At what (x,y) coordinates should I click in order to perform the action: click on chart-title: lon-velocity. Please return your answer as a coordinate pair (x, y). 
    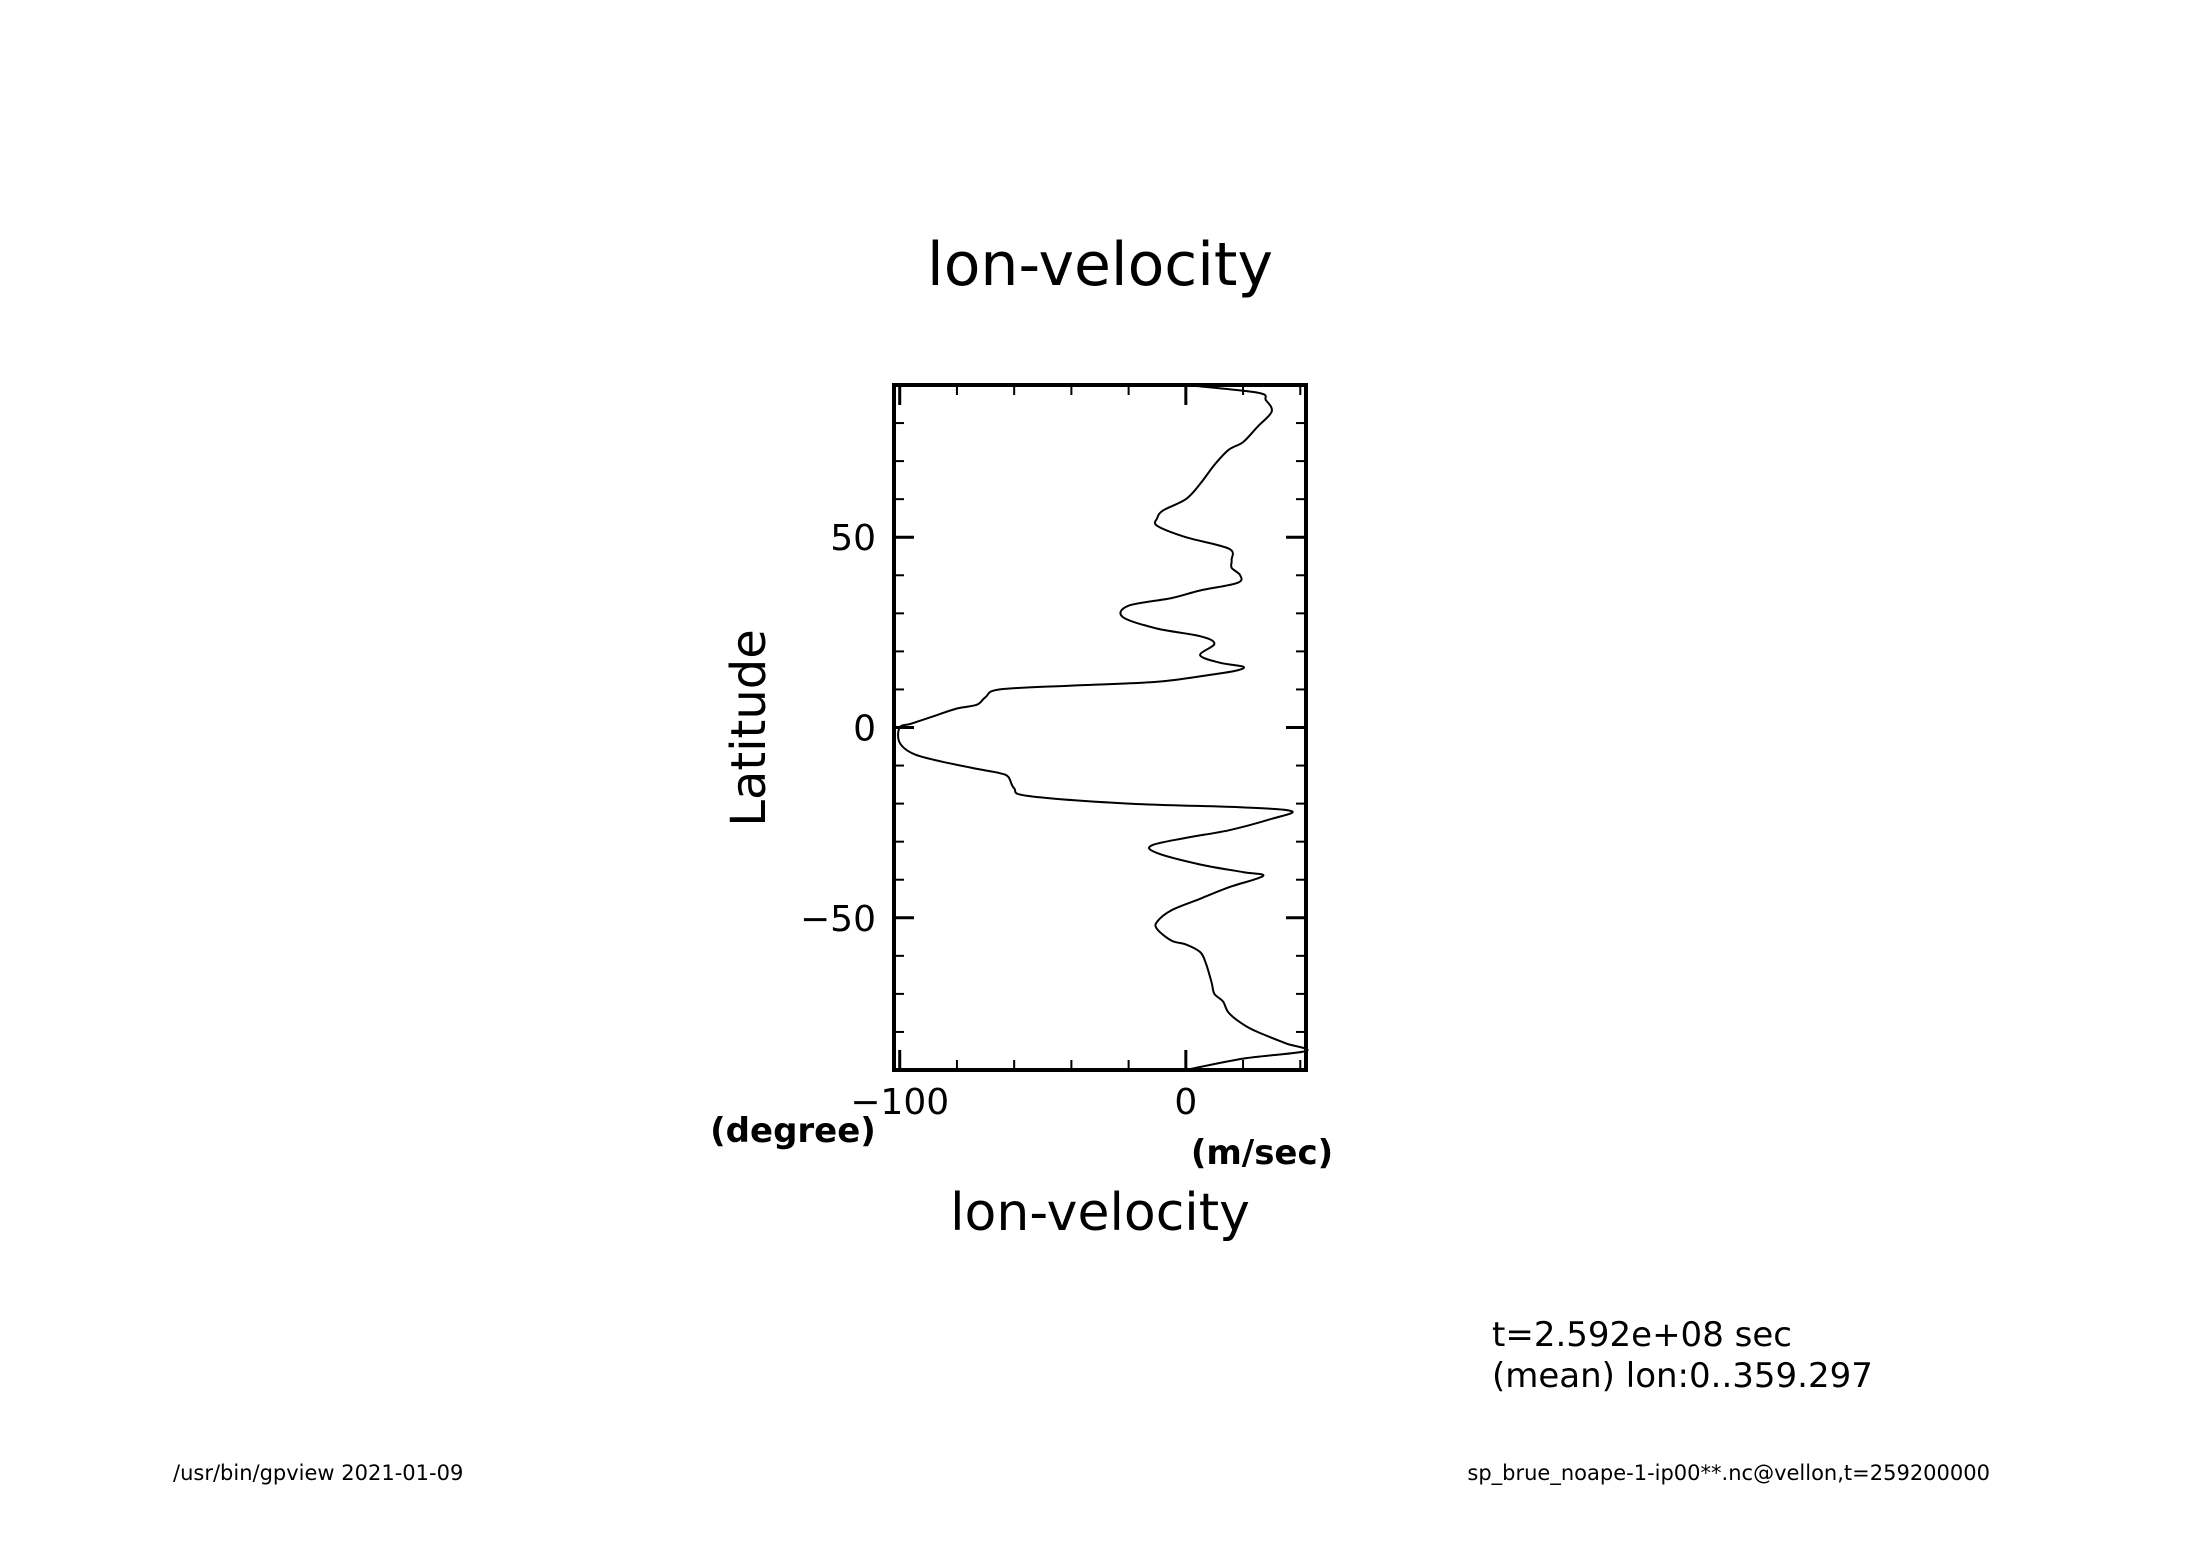
    Looking at the image, I should click on (1100, 265).